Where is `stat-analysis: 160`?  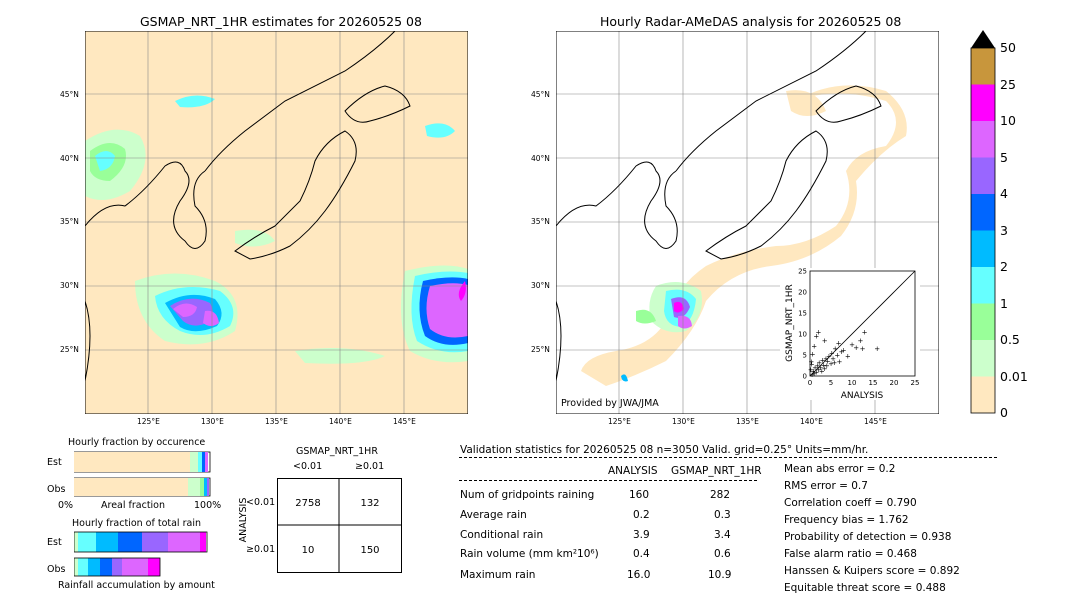
stat-analysis: 160 is located at coordinates (639, 495).